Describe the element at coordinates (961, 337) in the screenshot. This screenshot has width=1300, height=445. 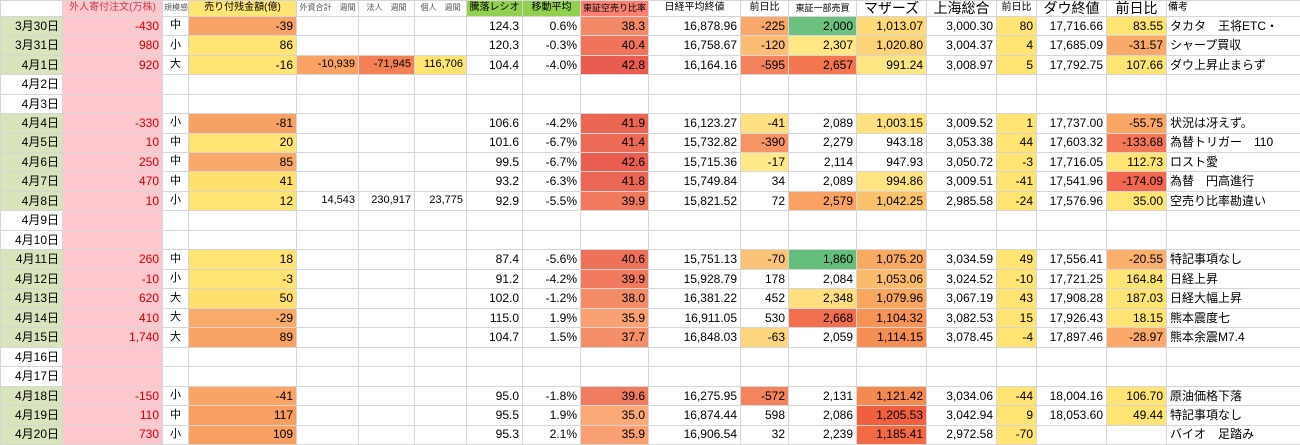
I see `cell-shanghai: 3,078.45` at that location.